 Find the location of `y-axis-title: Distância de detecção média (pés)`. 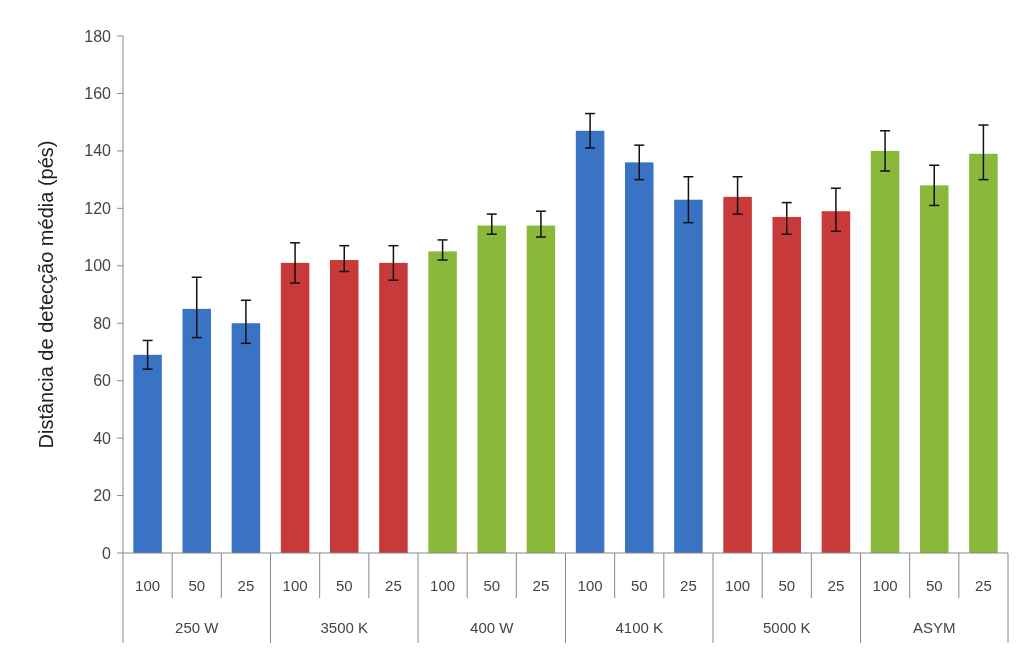

y-axis-title: Distância de detecção média (pés) is located at coordinates (46, 294).